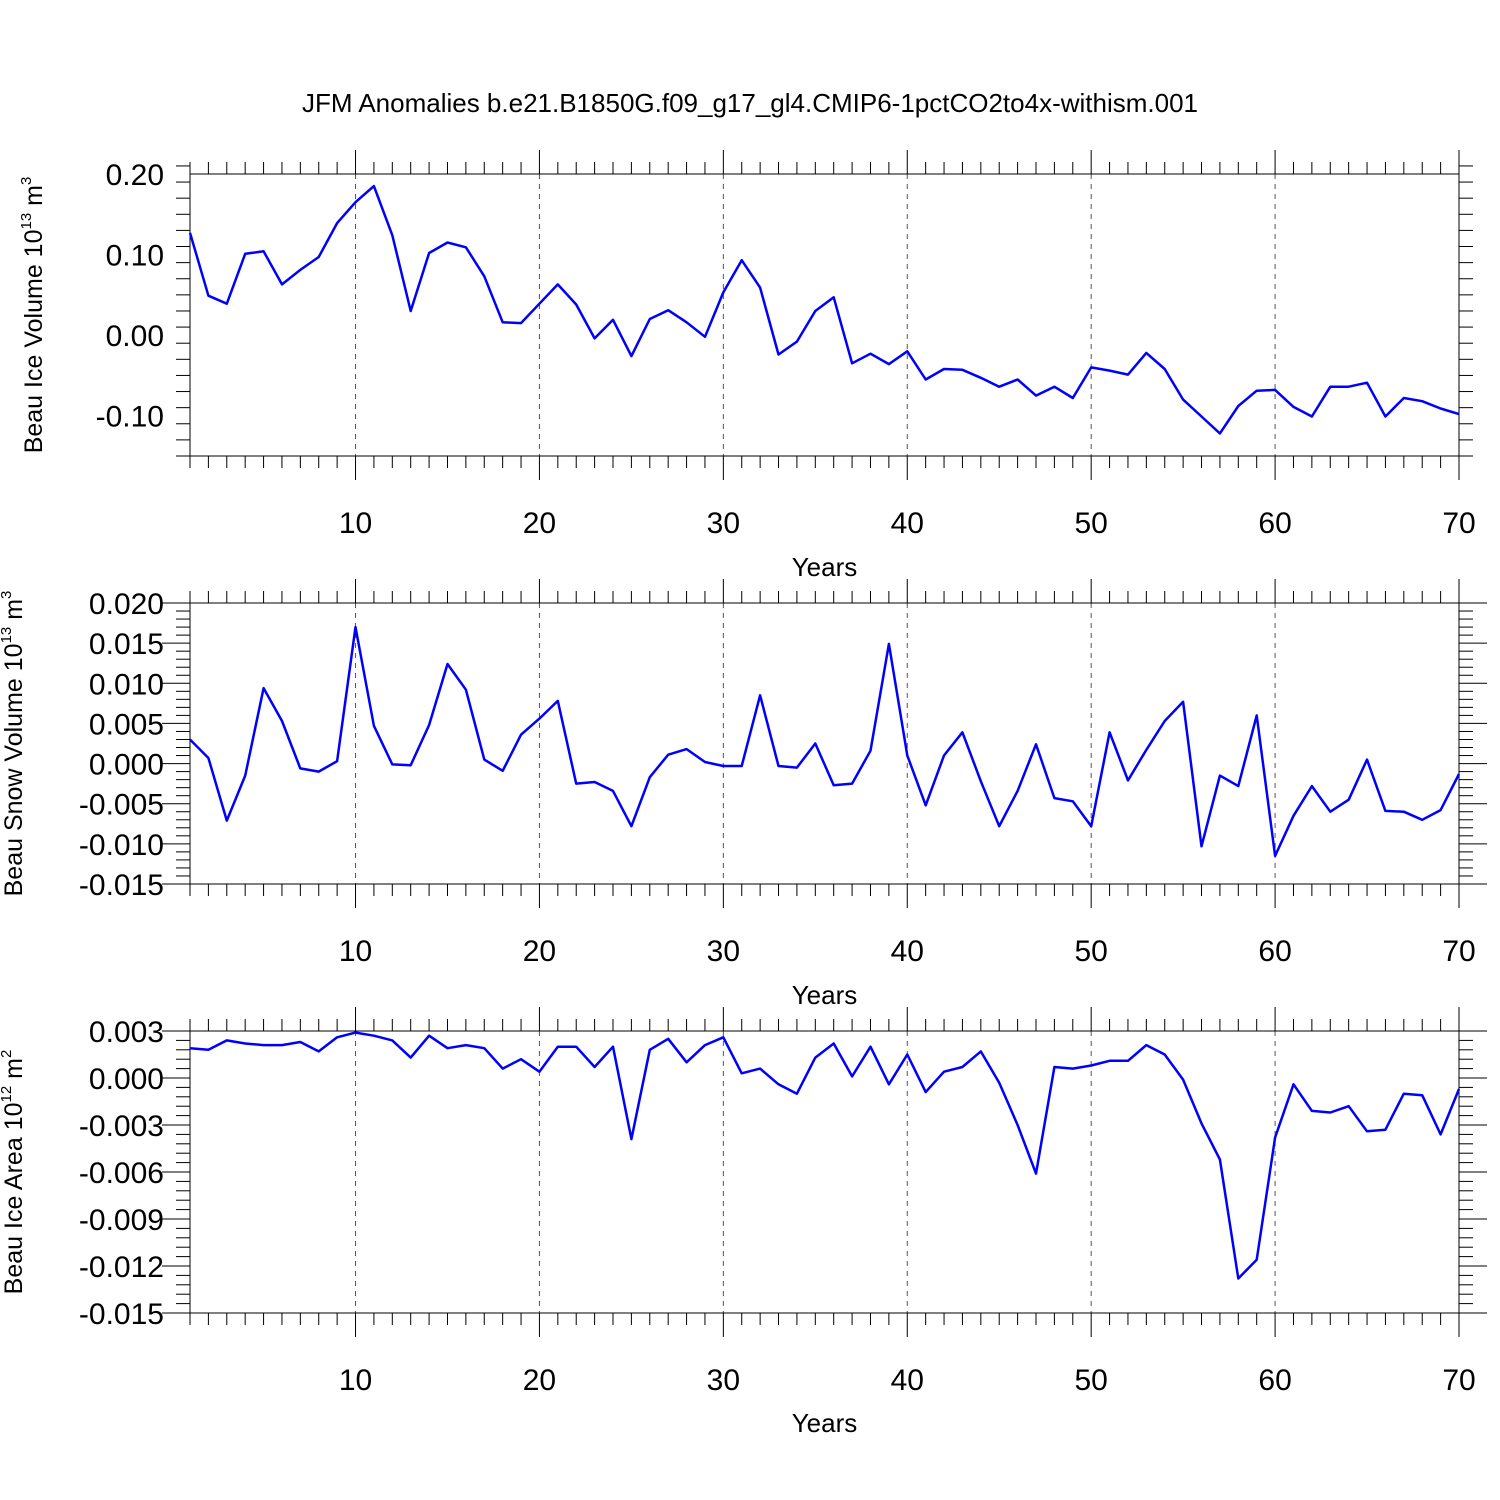 The height and width of the screenshot is (1500, 1500). What do you see at coordinates (121, 1267) in the screenshot?
I see `y-tick-label: -0.012` at bounding box center [121, 1267].